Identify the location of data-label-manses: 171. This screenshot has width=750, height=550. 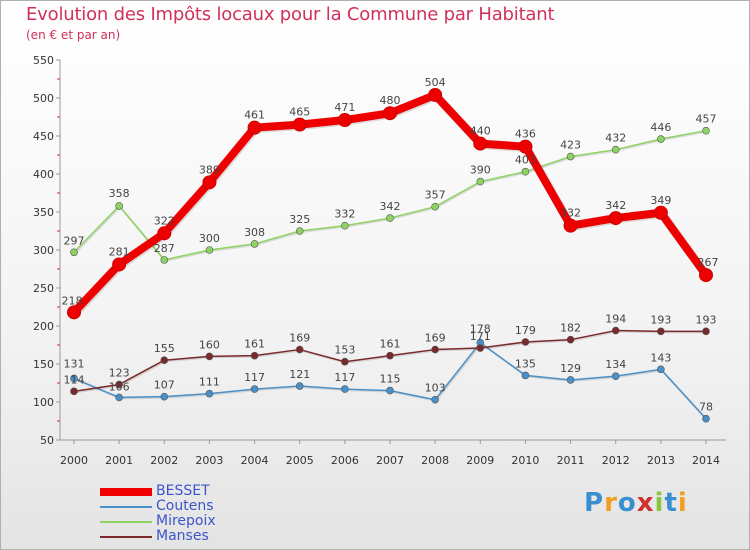
(480, 336).